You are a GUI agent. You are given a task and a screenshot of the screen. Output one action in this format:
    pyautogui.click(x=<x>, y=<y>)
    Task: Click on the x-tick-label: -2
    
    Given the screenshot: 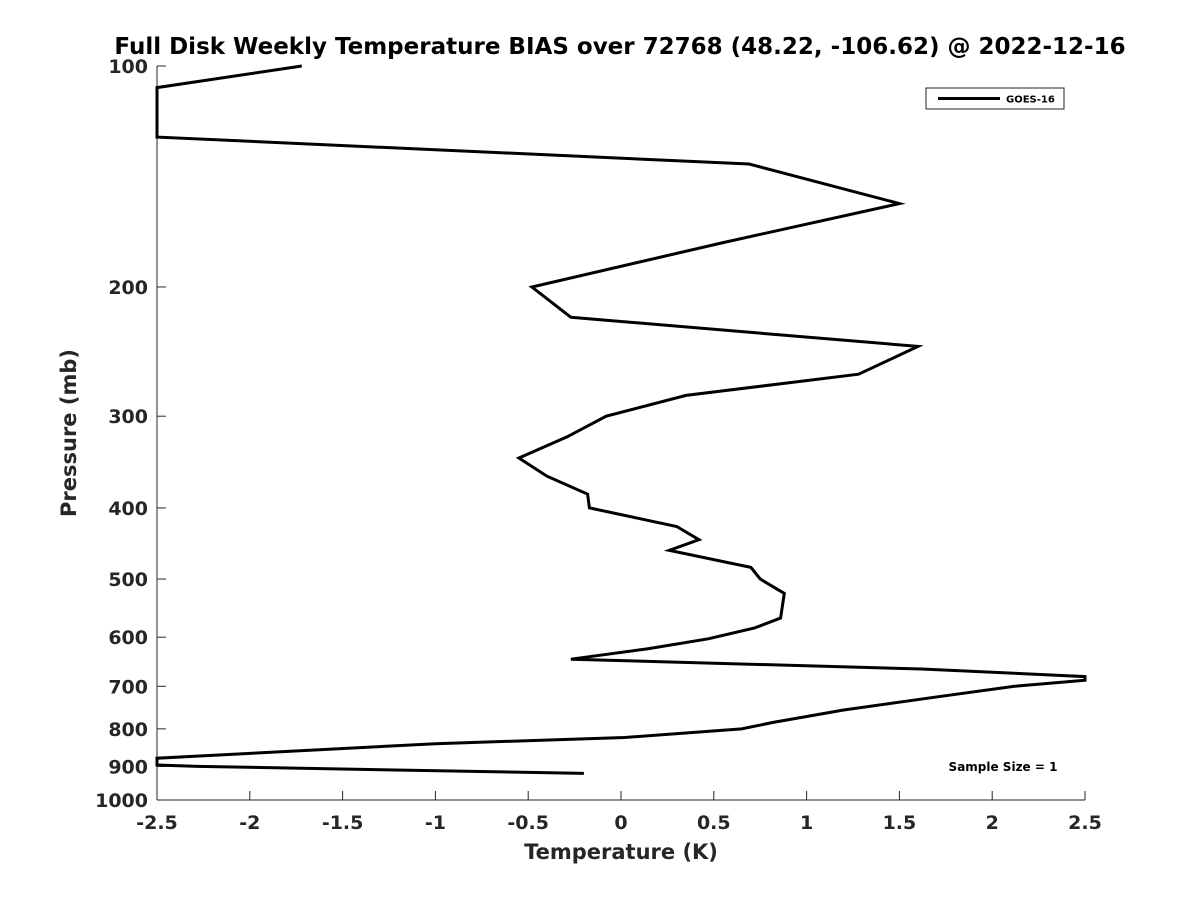 What is the action you would take?
    pyautogui.click(x=249, y=823)
    